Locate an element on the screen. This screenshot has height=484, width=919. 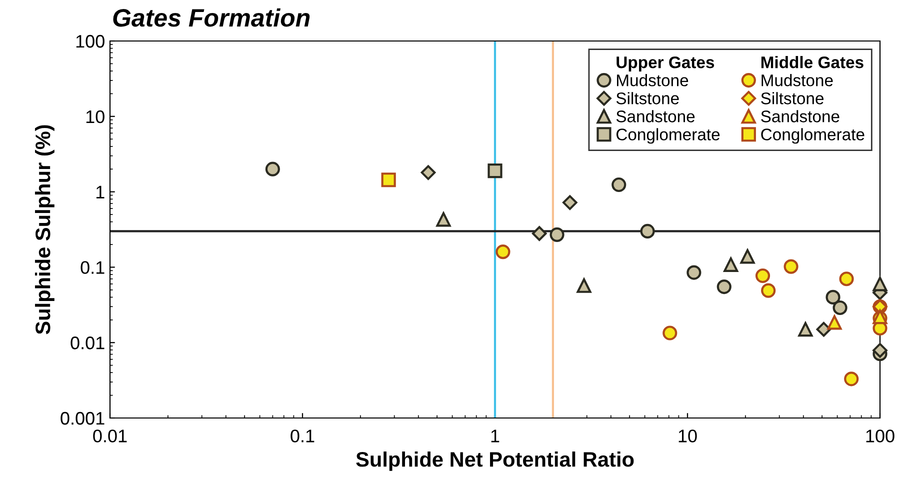
y-tick-label: 1 is located at coordinates (100, 192).